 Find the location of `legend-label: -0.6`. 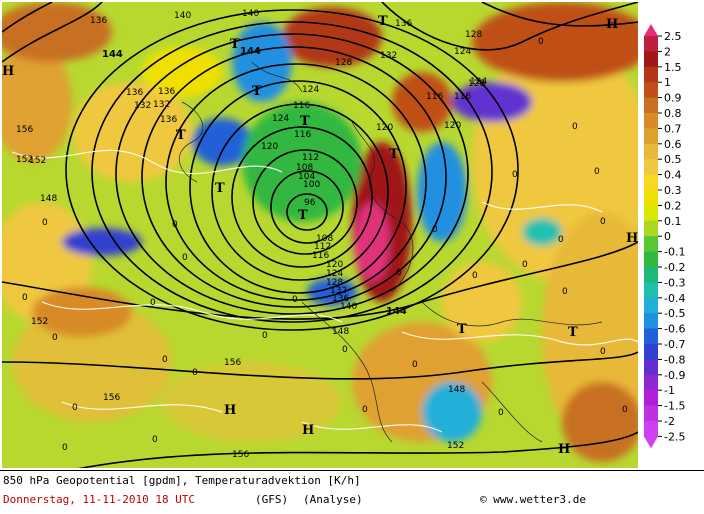

legend-label: -0.6 is located at coordinates (674, 329).